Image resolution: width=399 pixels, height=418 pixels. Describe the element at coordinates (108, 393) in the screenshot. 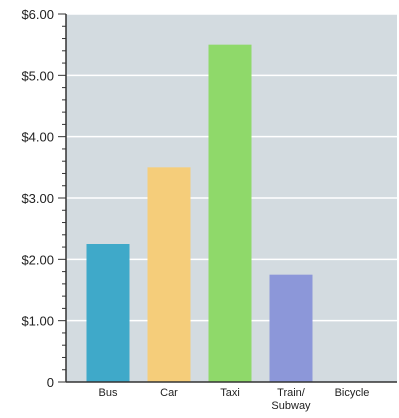

I see `x-tick-label: Bus` at that location.